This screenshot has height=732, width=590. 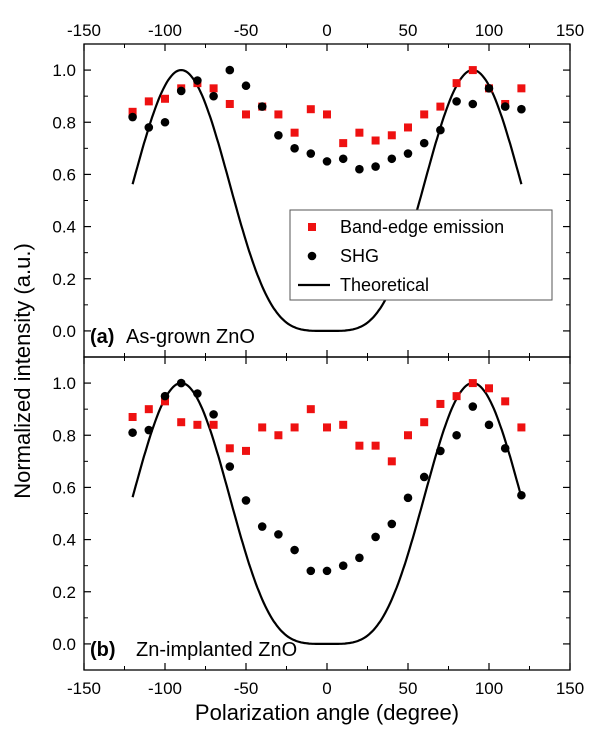 I want to click on legend-label: Band-edge emission, so click(x=422, y=227).